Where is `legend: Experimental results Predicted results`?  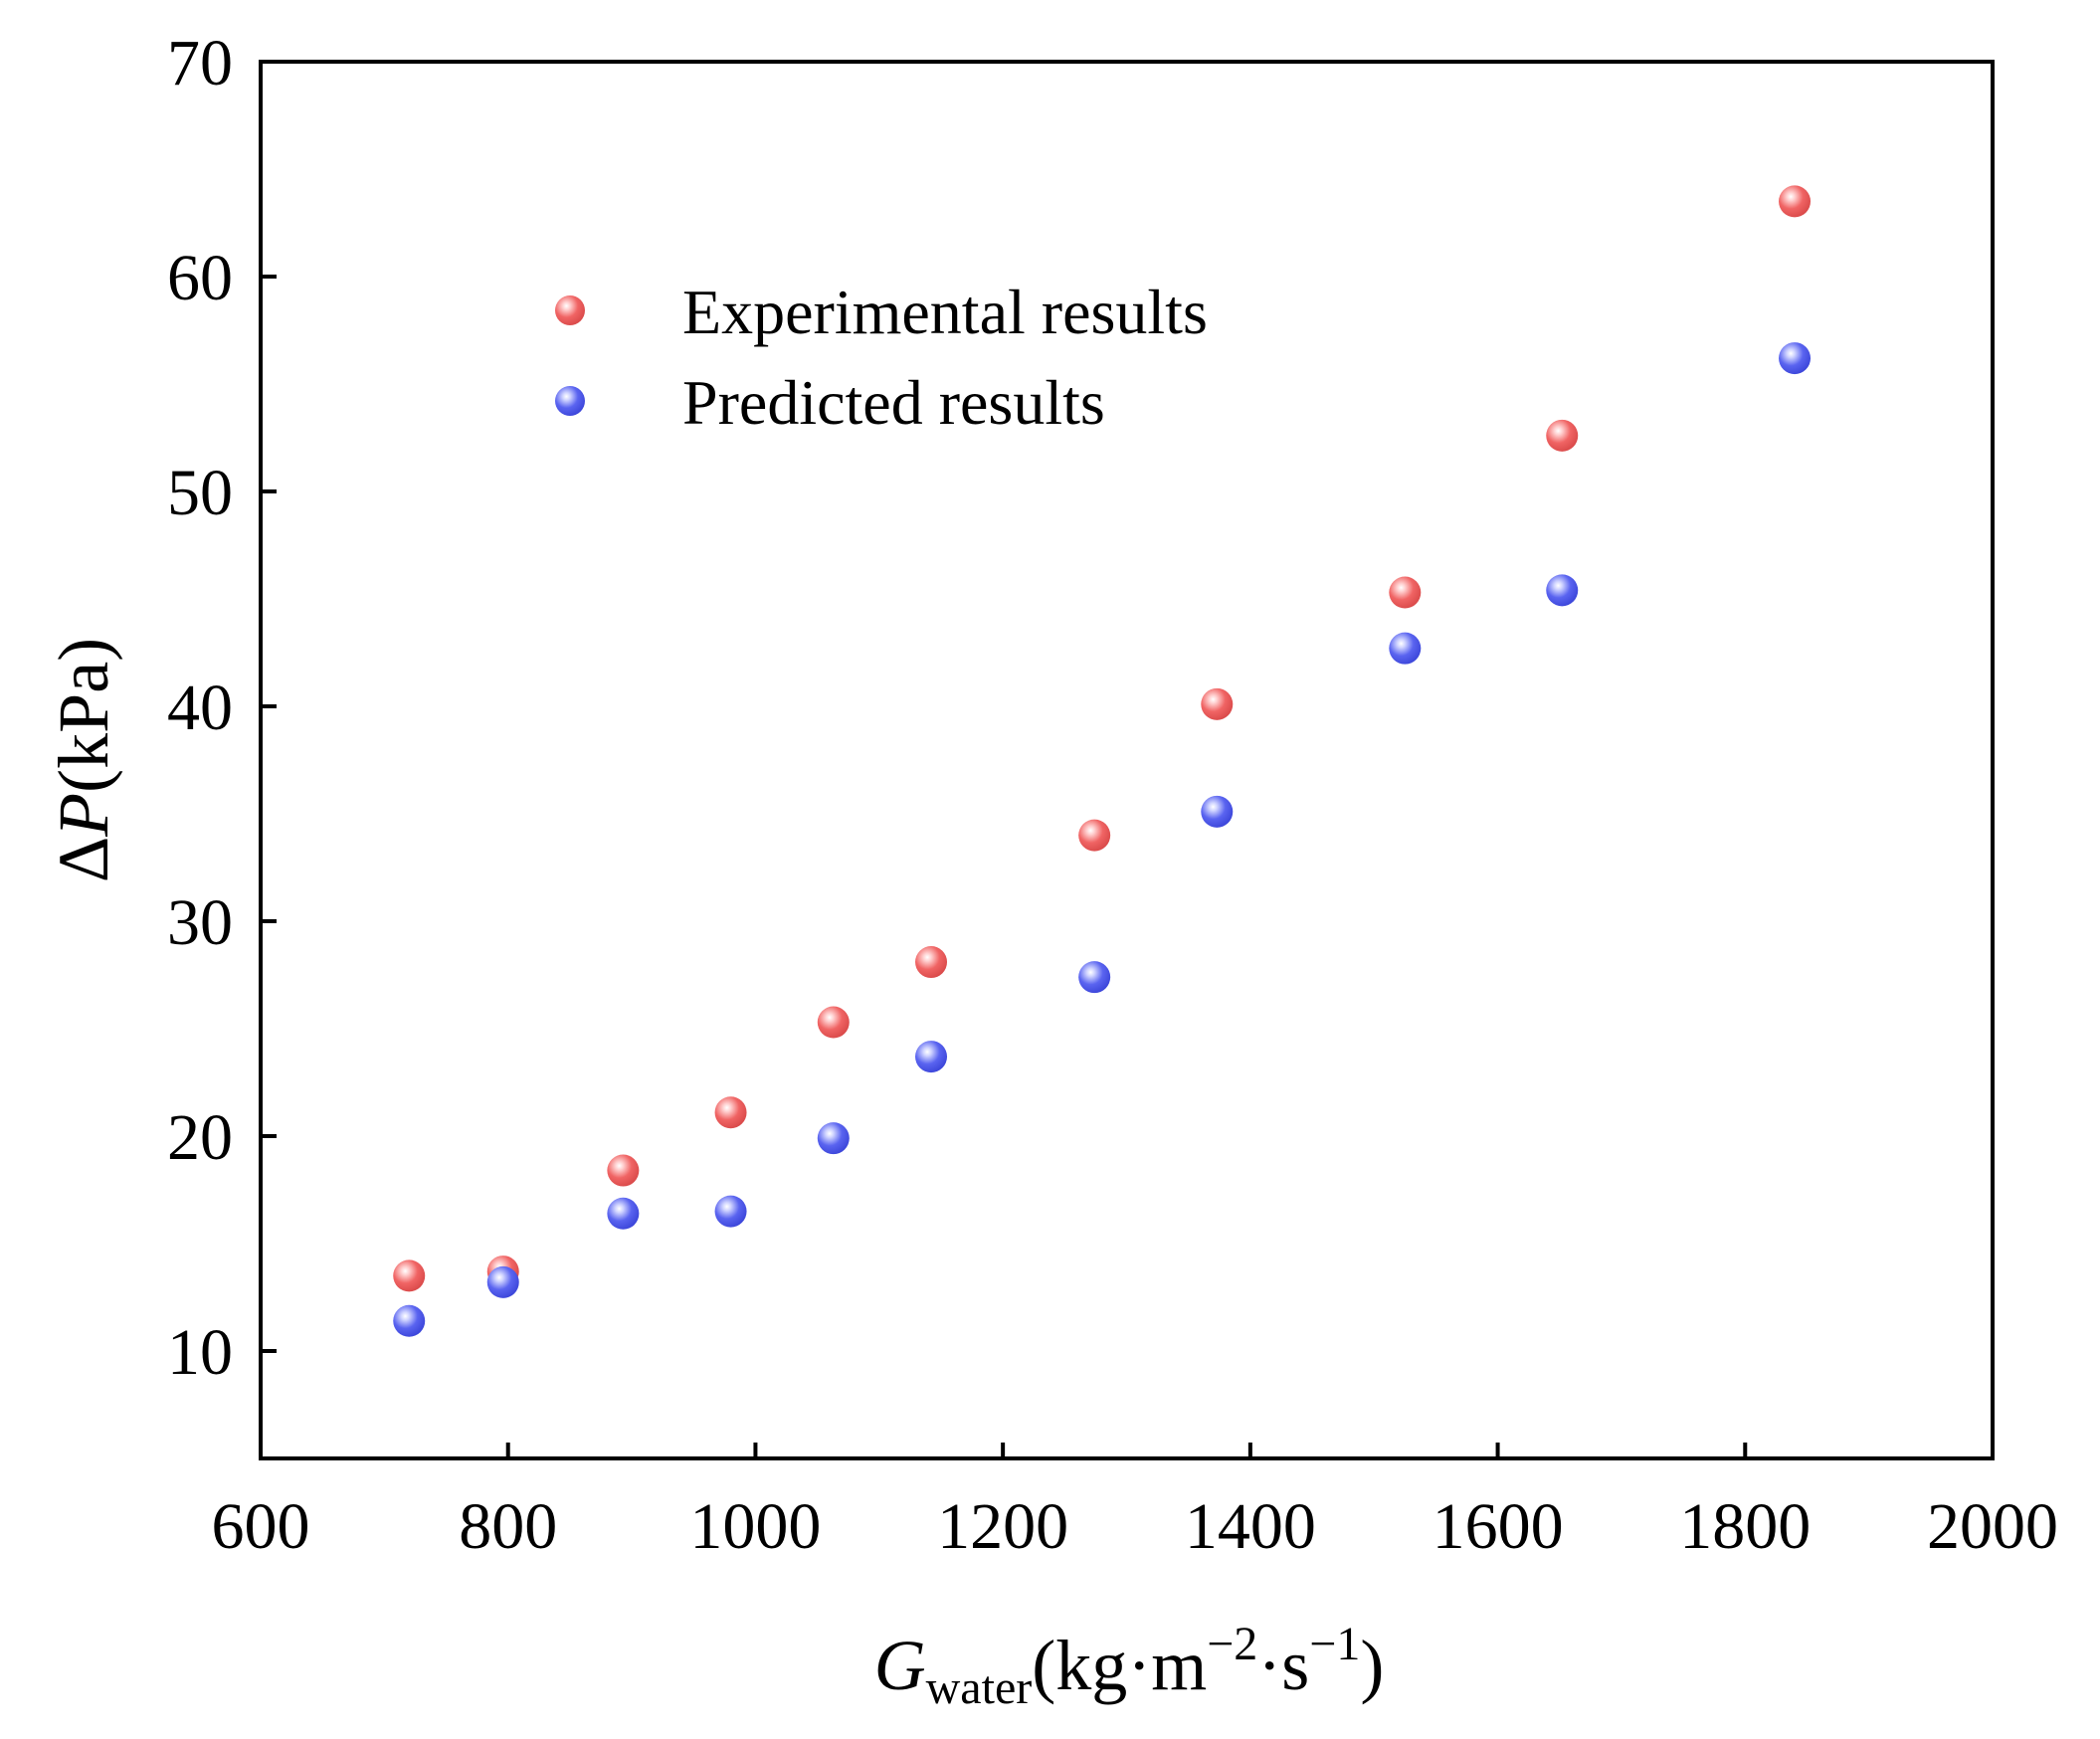 legend: Experimental results Predicted results is located at coordinates (881, 357).